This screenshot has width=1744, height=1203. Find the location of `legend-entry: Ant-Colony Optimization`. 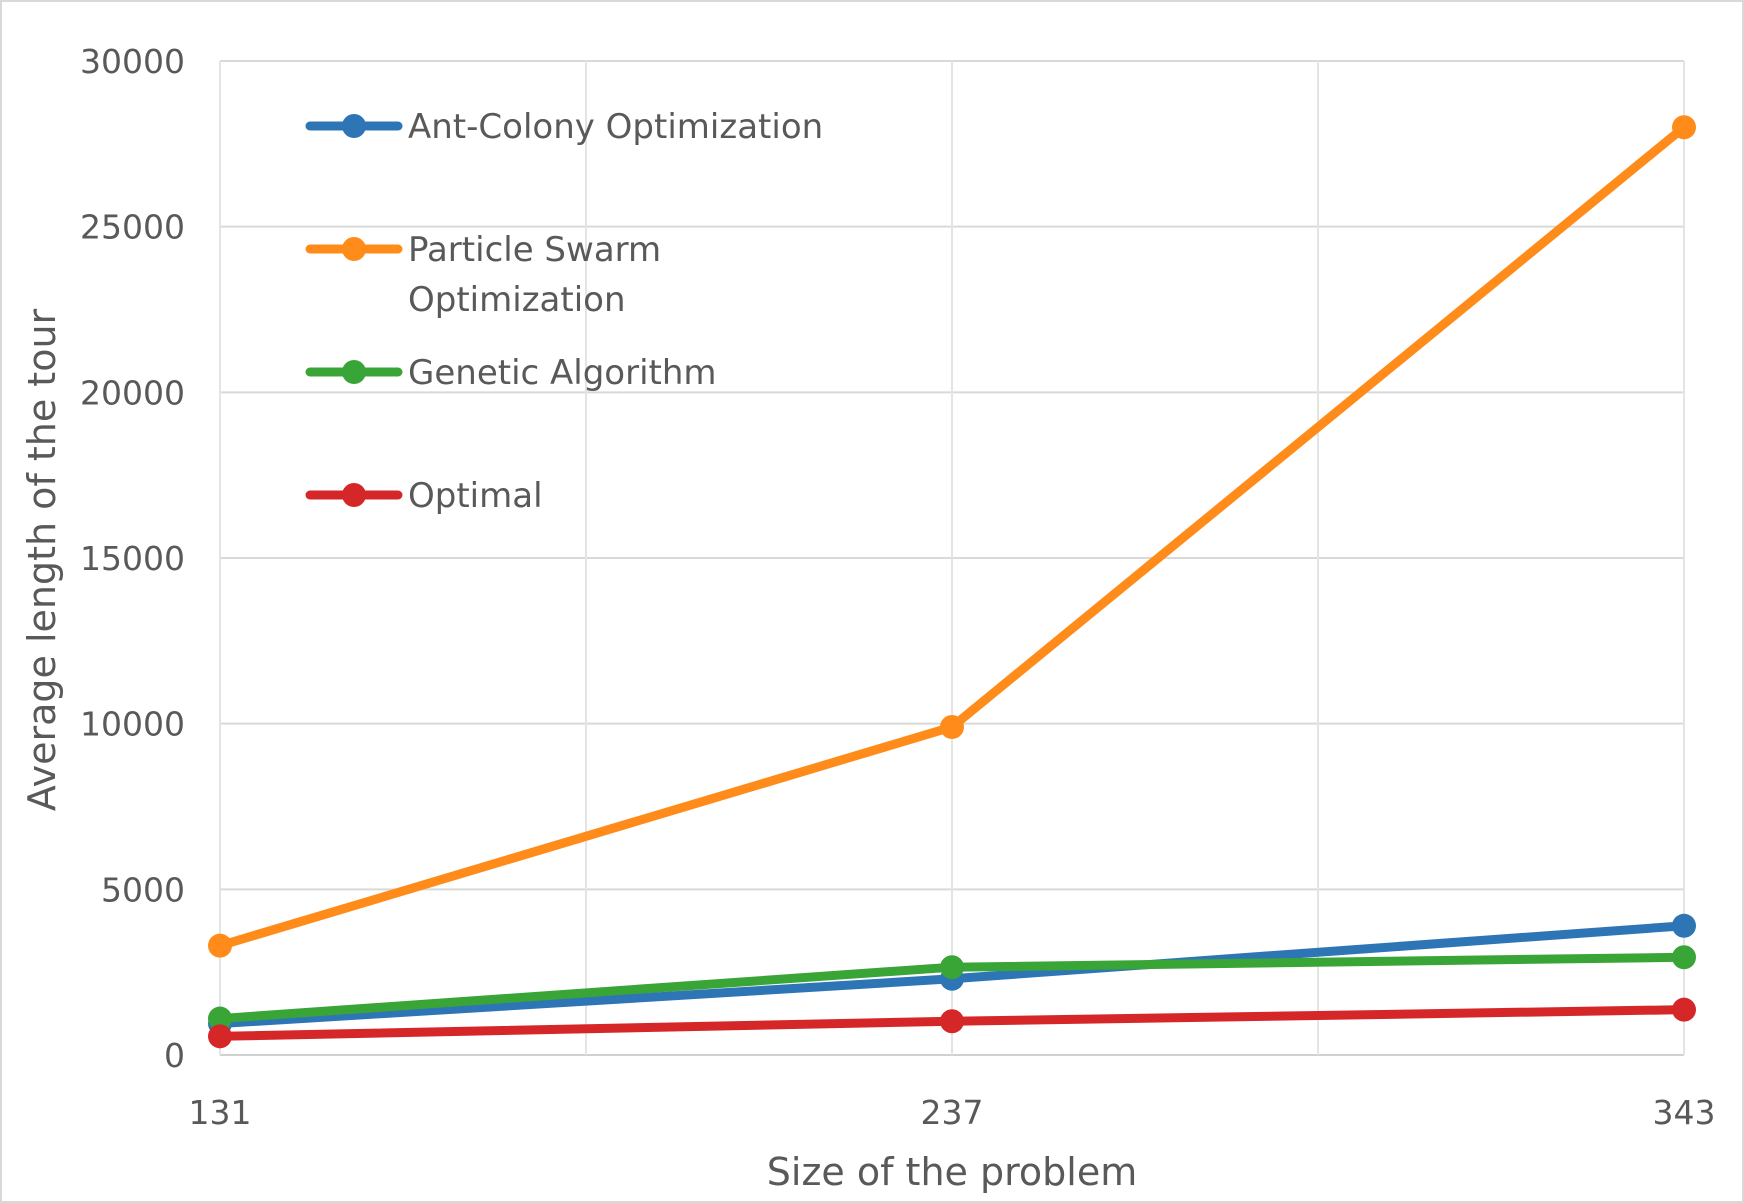

legend-entry: Ant-Colony Optimization is located at coordinates (564, 127).